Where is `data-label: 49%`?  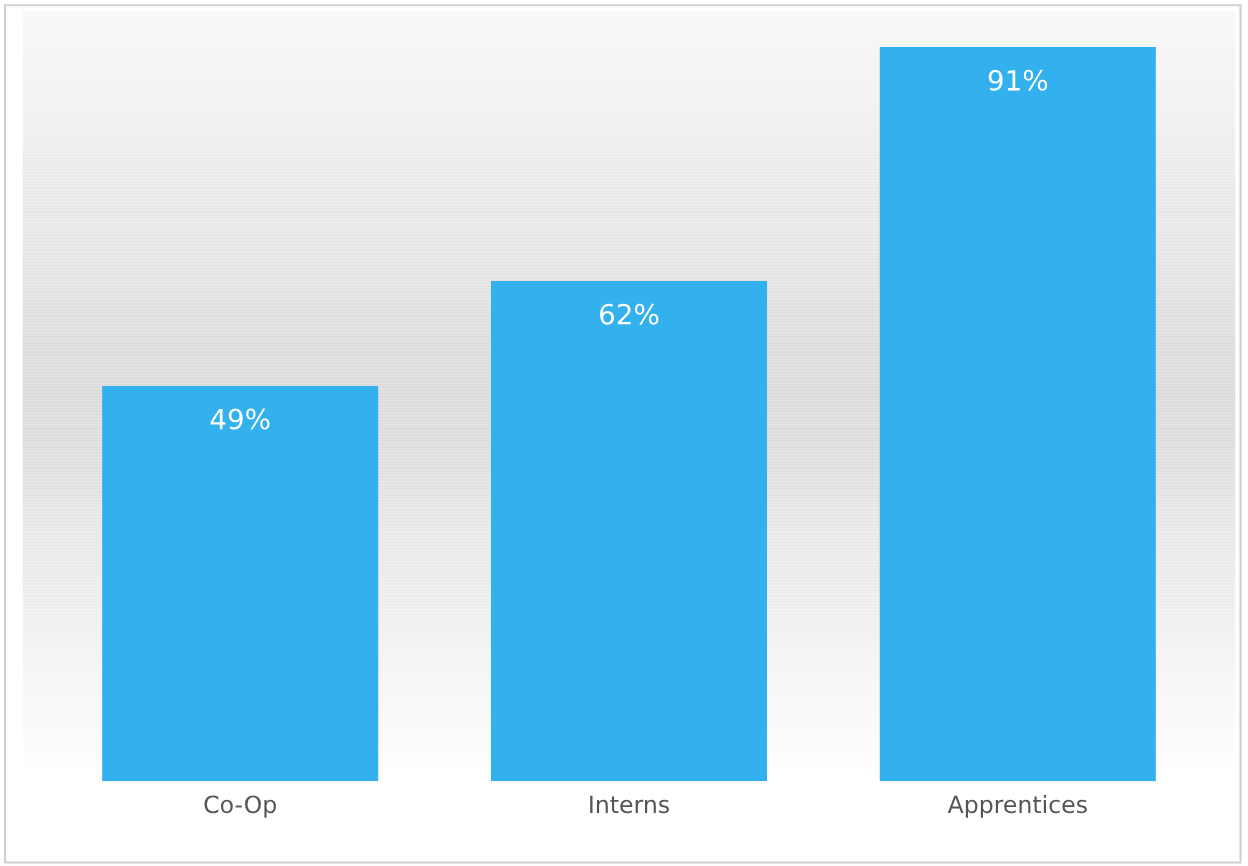
data-label: 49% is located at coordinates (240, 419).